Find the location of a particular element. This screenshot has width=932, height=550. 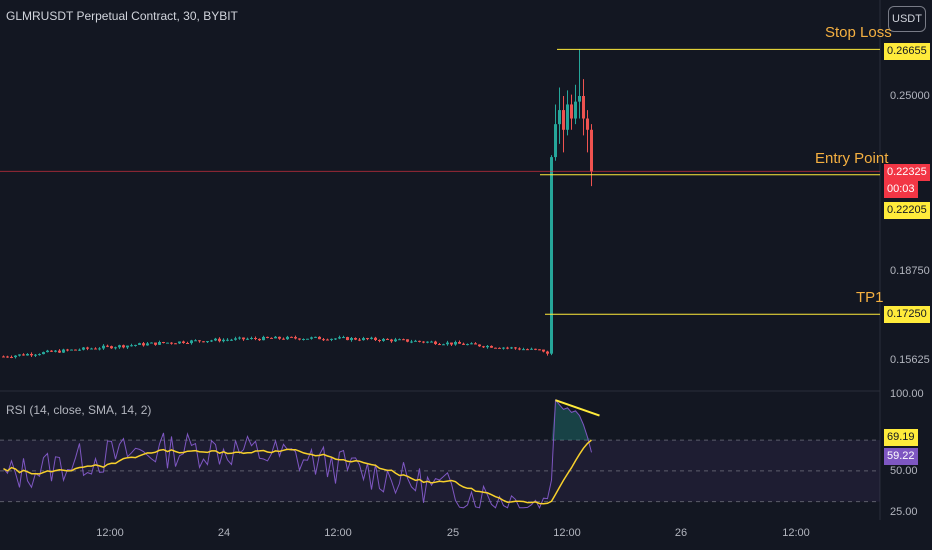

currency-button: USDT is located at coordinates (907, 19).